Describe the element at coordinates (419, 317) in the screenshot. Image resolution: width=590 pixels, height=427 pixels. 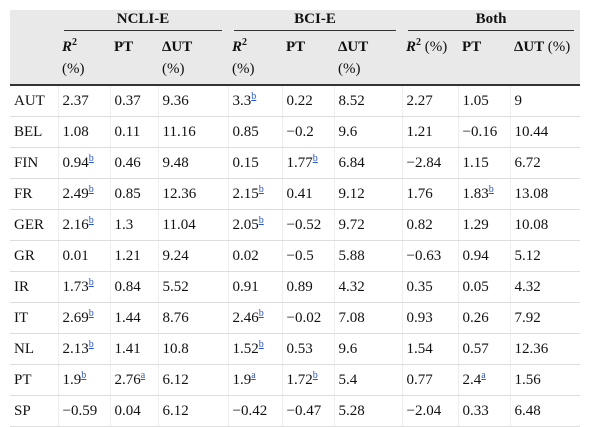
I see `cell-value: 0.93` at that location.